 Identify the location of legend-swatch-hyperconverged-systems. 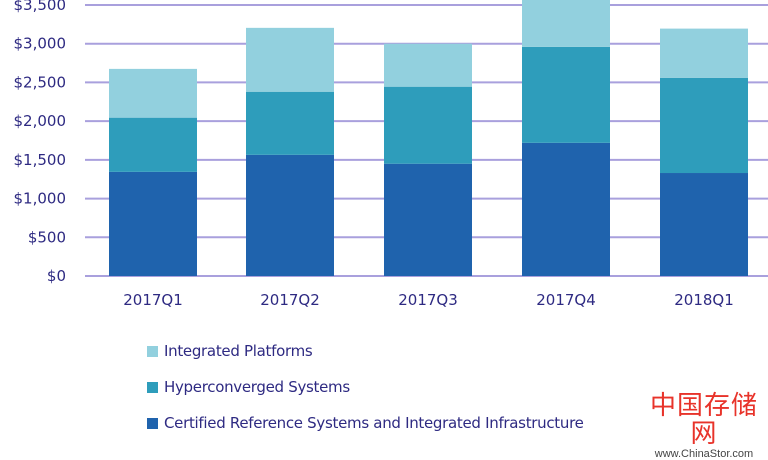
(152, 387).